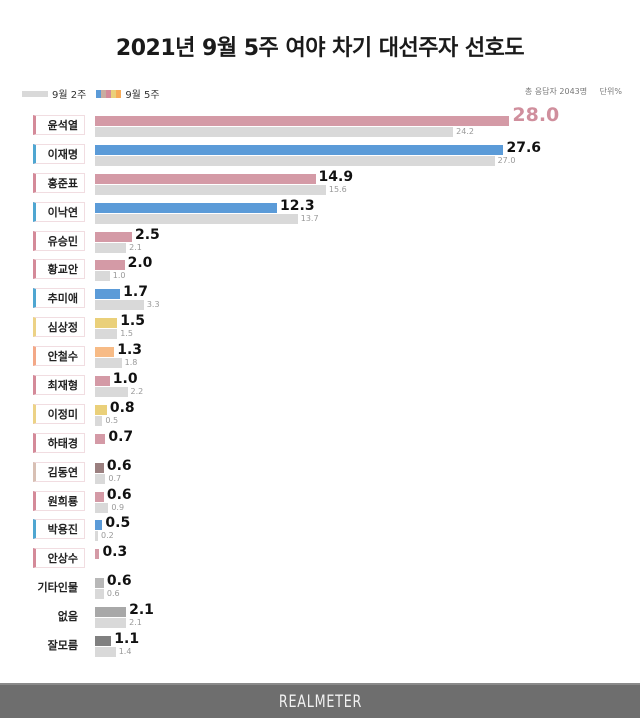 The image size is (640, 718). I want to click on value-current-week: 2.0, so click(140, 263).